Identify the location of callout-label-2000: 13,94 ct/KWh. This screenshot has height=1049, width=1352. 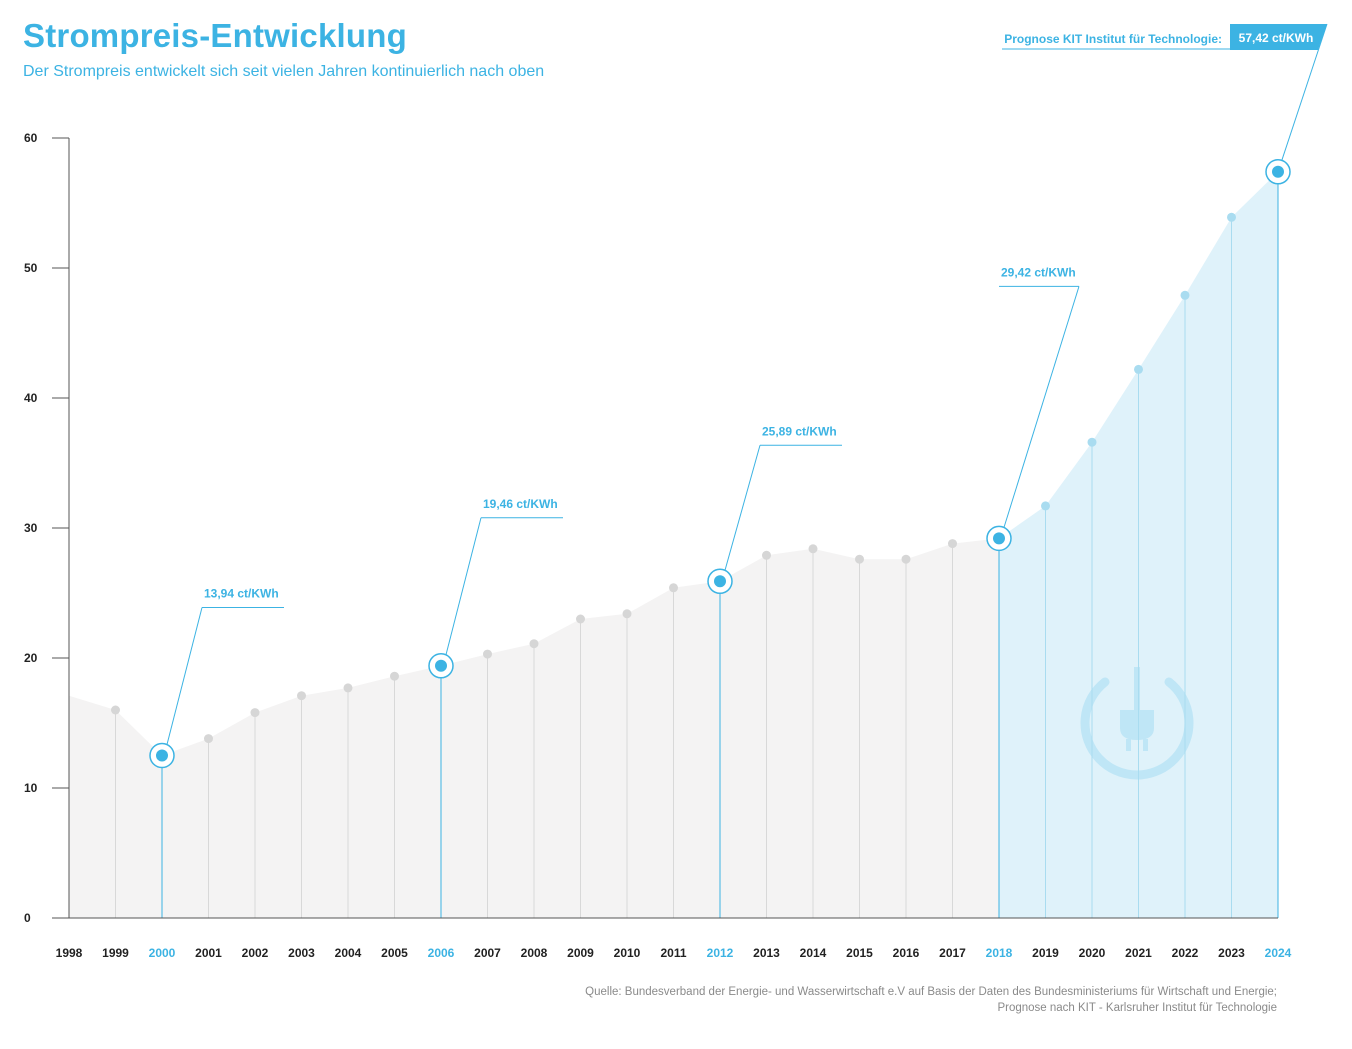
(241, 594).